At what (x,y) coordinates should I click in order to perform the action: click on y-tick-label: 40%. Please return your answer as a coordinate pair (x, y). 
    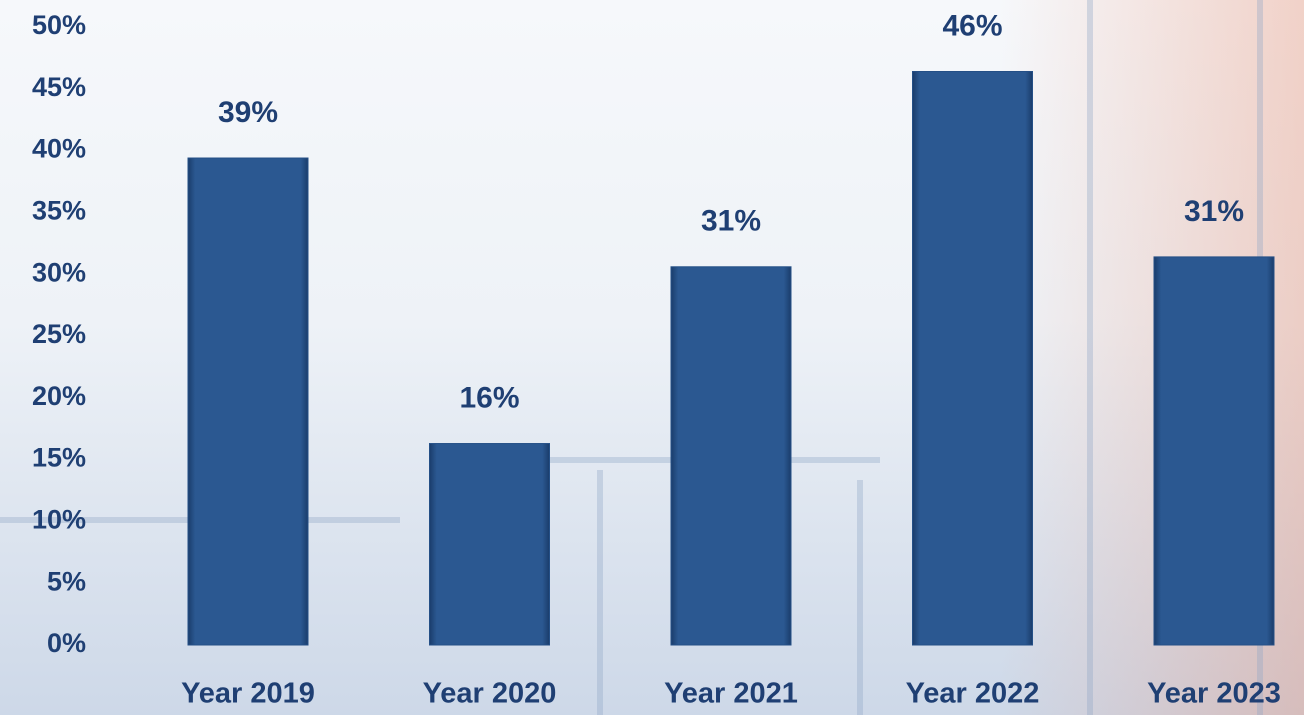
    Looking at the image, I should click on (59, 149).